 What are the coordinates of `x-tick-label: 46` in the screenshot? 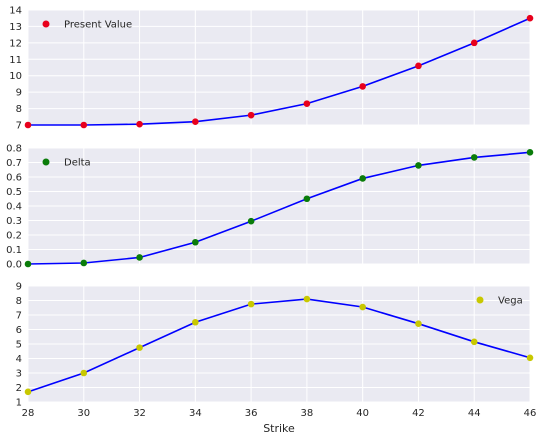 It's located at (530, 413).